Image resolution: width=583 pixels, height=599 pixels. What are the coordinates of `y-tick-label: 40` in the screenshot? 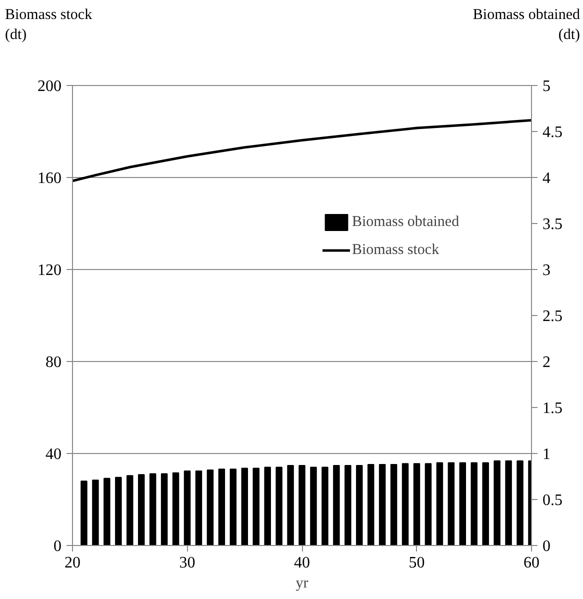 It's located at (54, 454).